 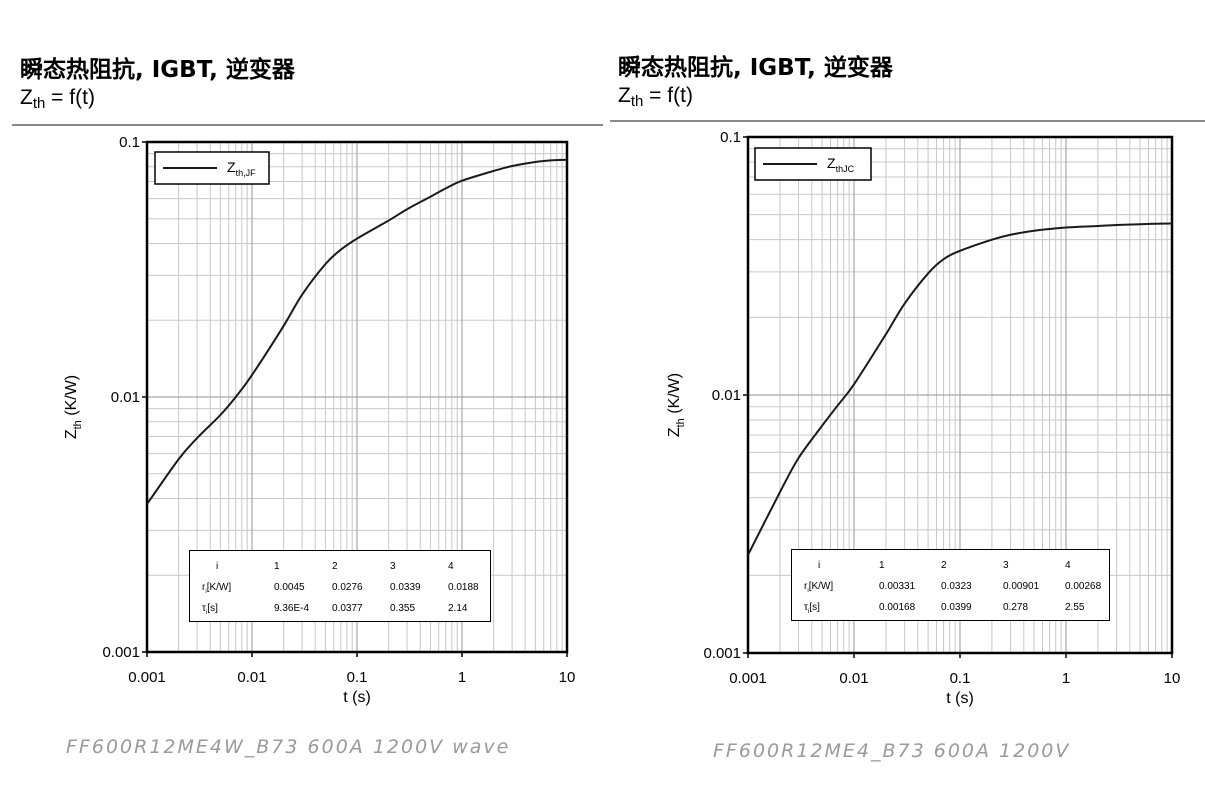 What do you see at coordinates (403, 608) in the screenshot?
I see `table-cell: 0.355` at bounding box center [403, 608].